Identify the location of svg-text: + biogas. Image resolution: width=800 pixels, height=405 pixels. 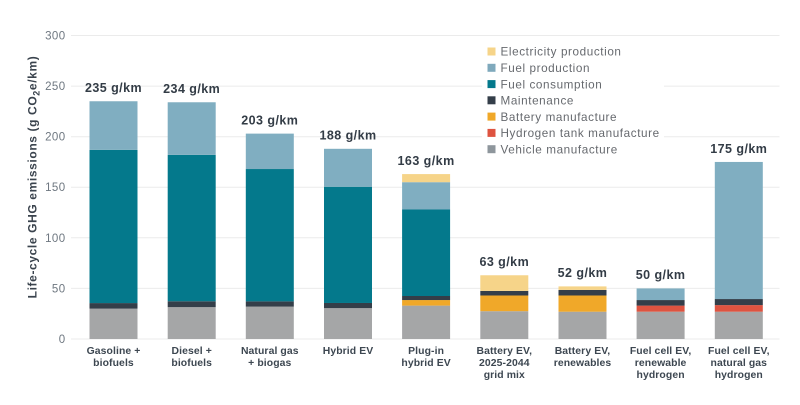
(269, 363).